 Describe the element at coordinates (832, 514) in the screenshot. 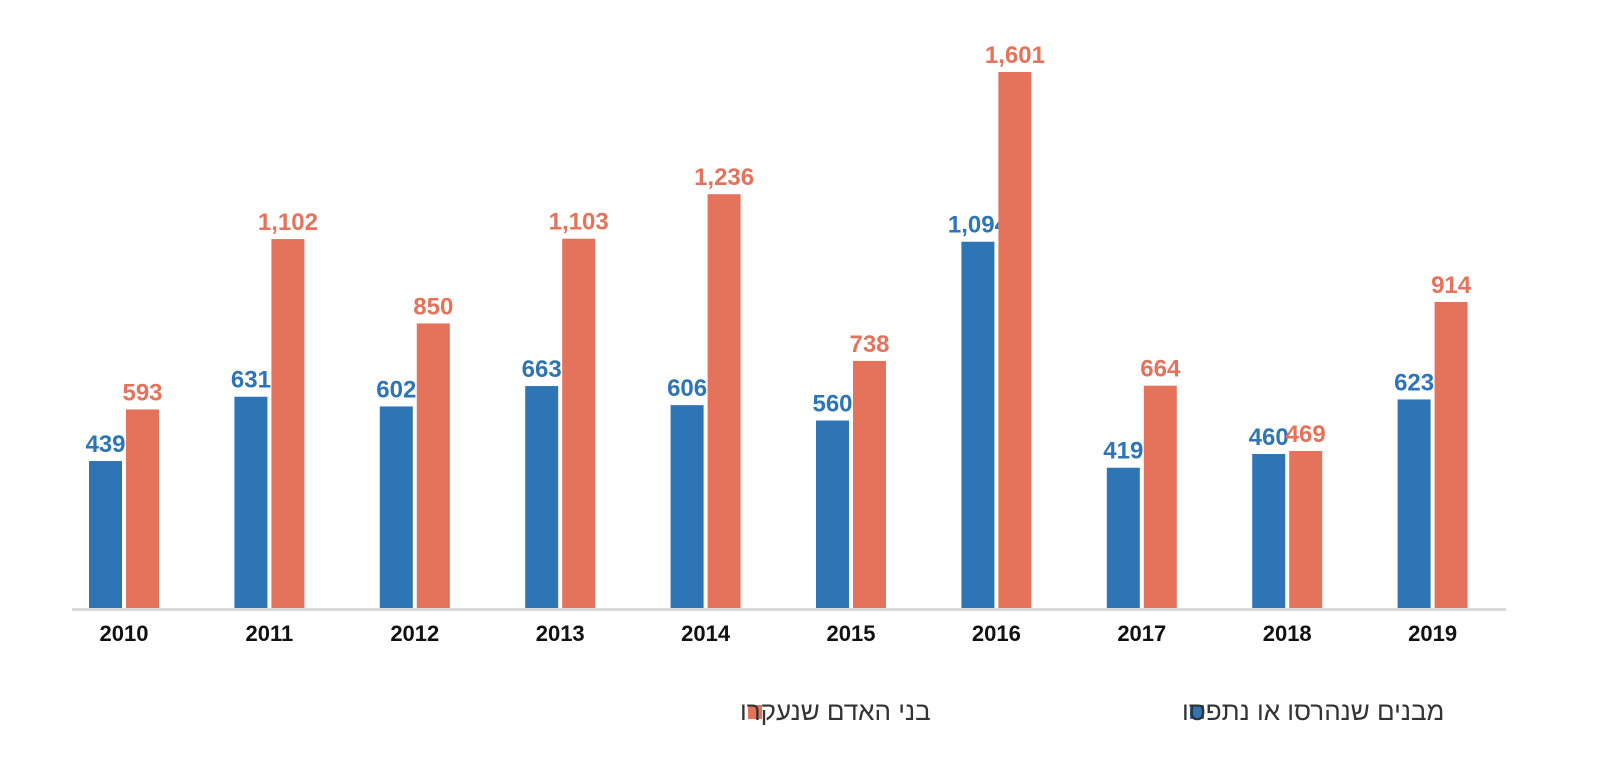

I see `bar-buildings-2015` at that location.